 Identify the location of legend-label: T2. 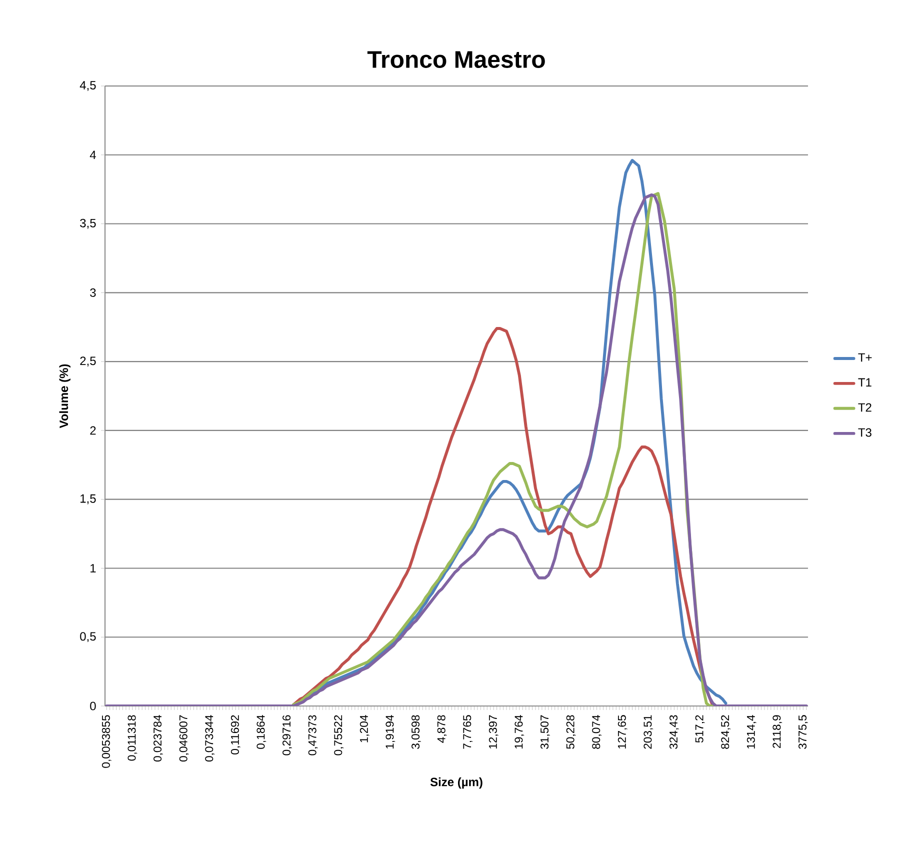
(865, 407).